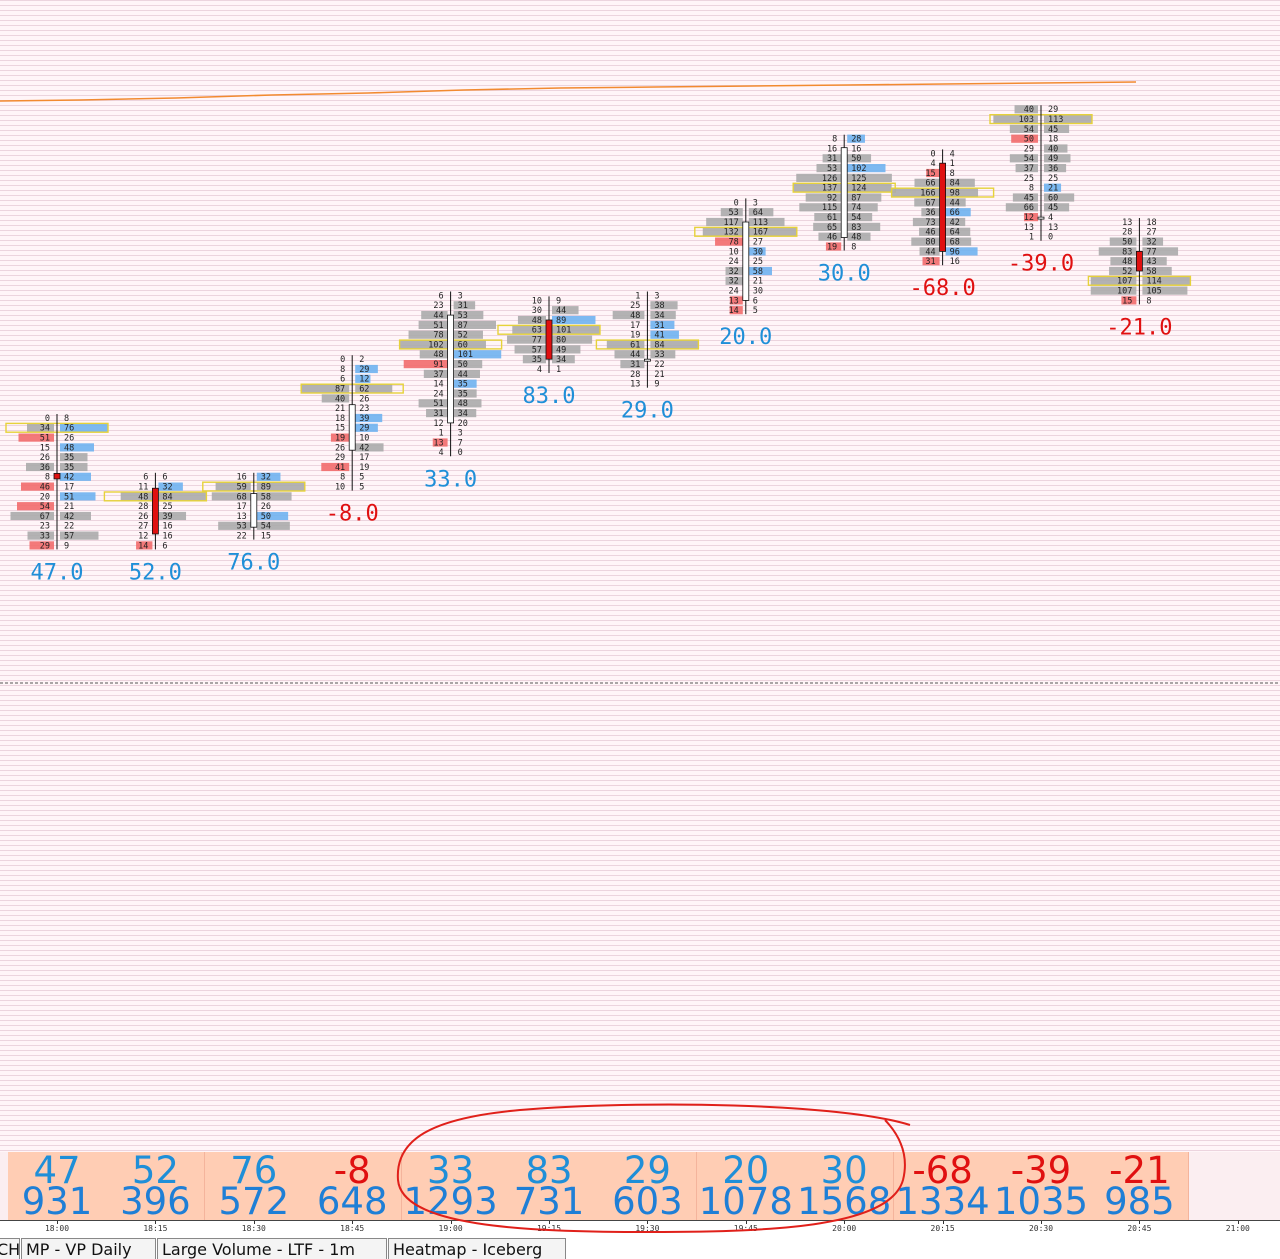 Image resolution: width=1280 pixels, height=1259 pixels. I want to click on bid-volume-label: 23, so click(45, 527).